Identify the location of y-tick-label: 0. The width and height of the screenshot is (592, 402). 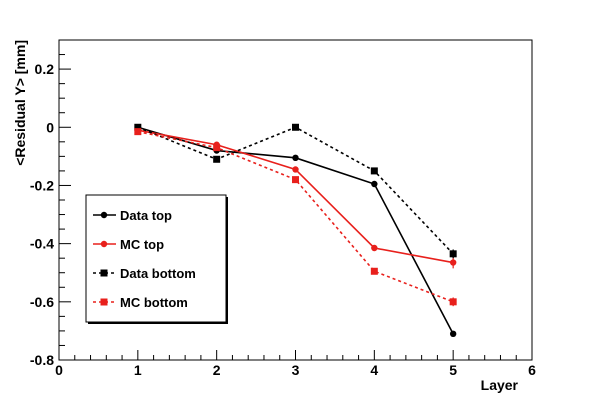
(50, 127).